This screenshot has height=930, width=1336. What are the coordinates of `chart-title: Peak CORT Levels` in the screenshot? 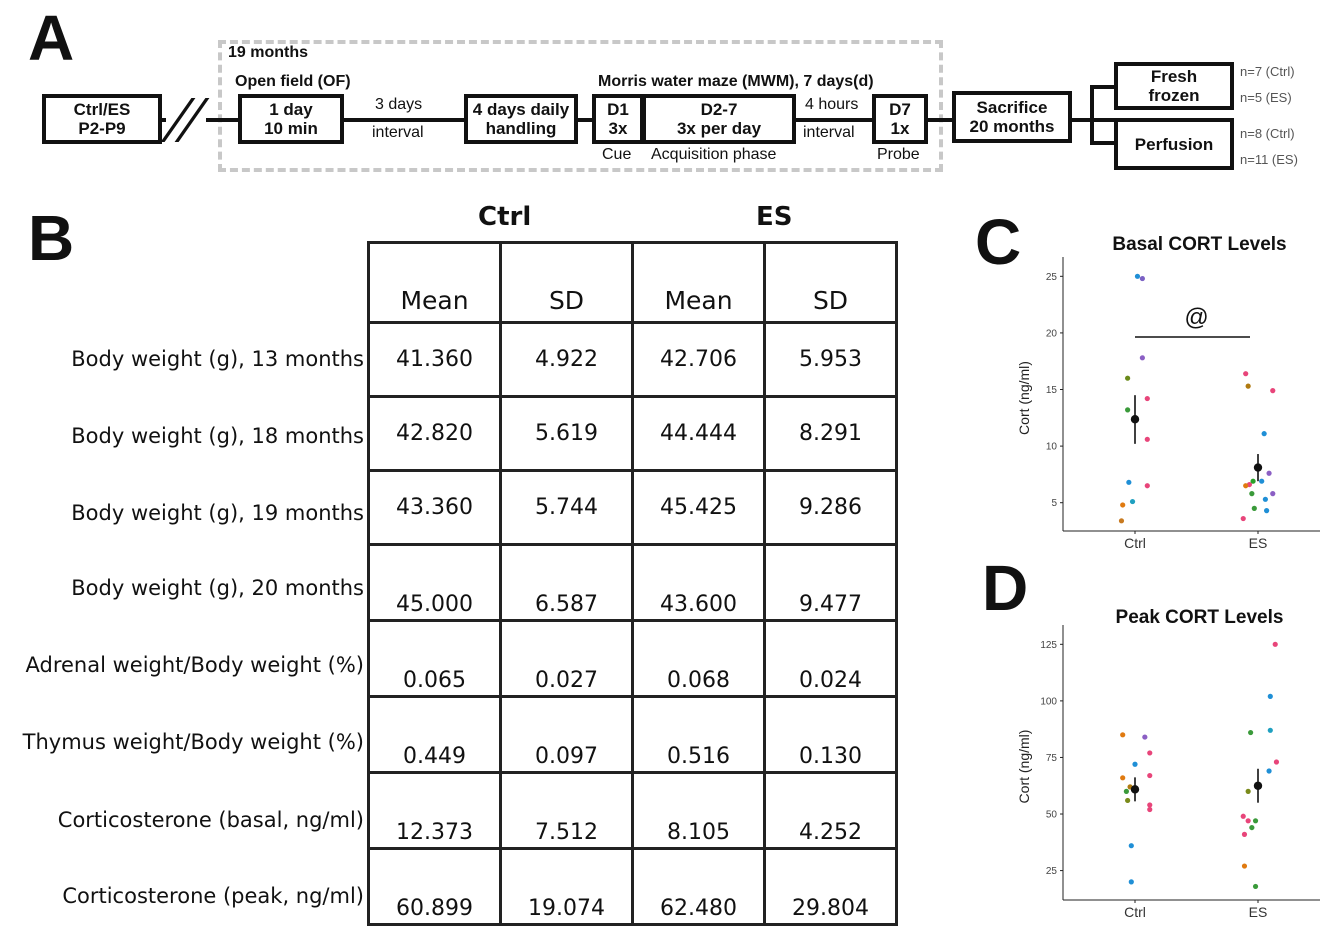 It's located at (1200, 617).